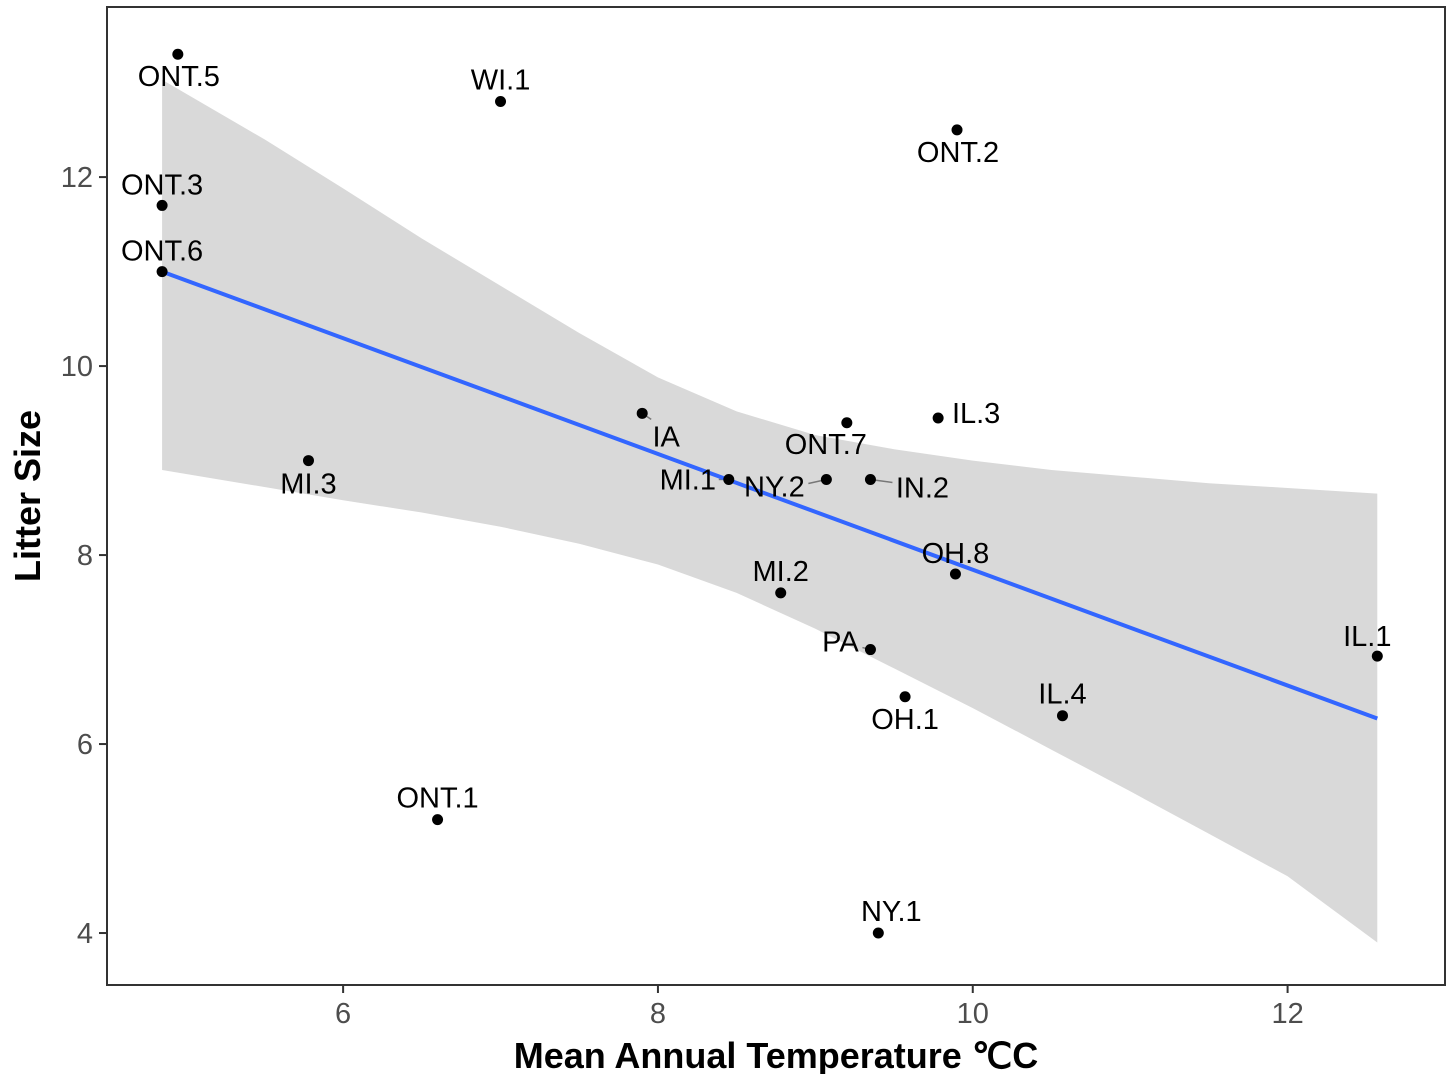 The image size is (1451, 1074). Describe the element at coordinates (819, 1007) in the screenshot. I see `x-axis: 6 8 10 12` at that location.